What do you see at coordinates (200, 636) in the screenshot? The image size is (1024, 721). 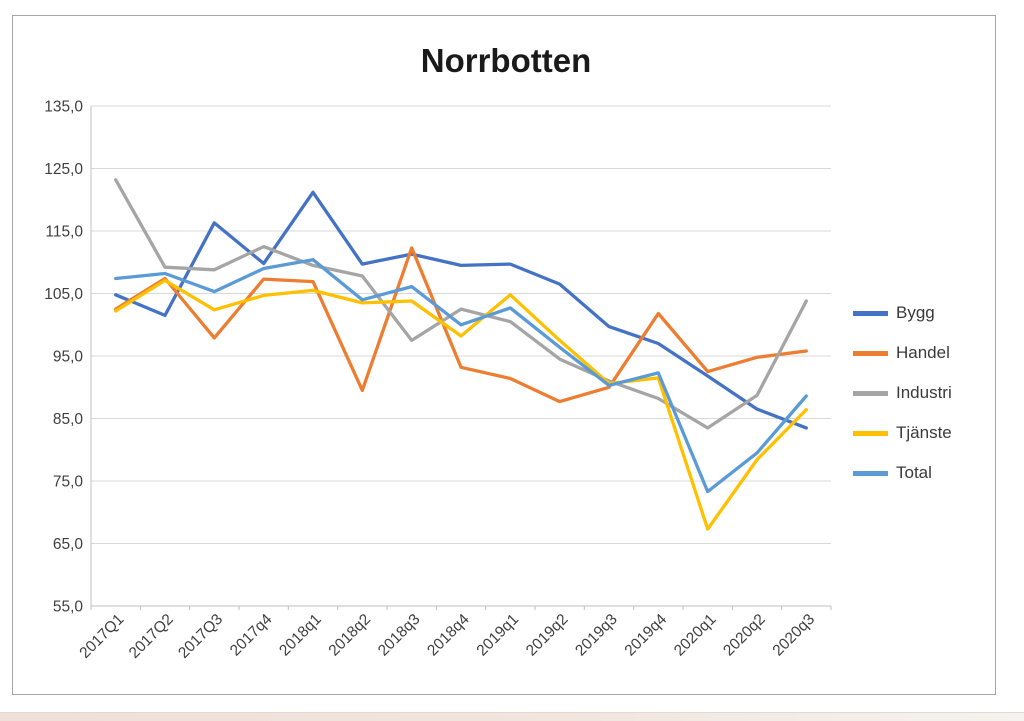 I see `x-tick-label: 2017Q3` at bounding box center [200, 636].